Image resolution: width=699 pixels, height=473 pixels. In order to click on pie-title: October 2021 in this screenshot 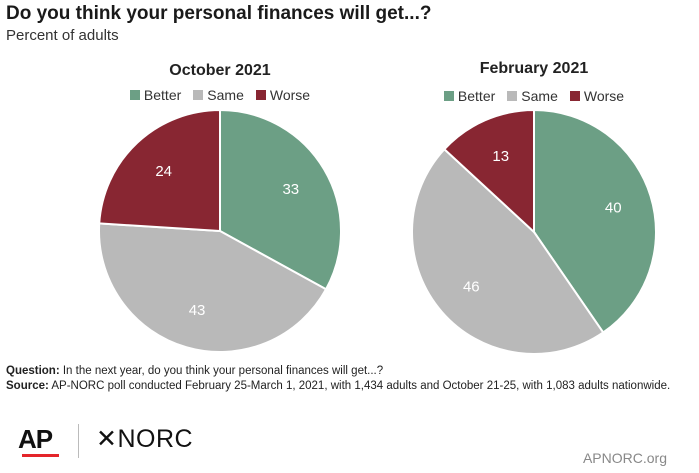, I will do `click(220, 70)`.